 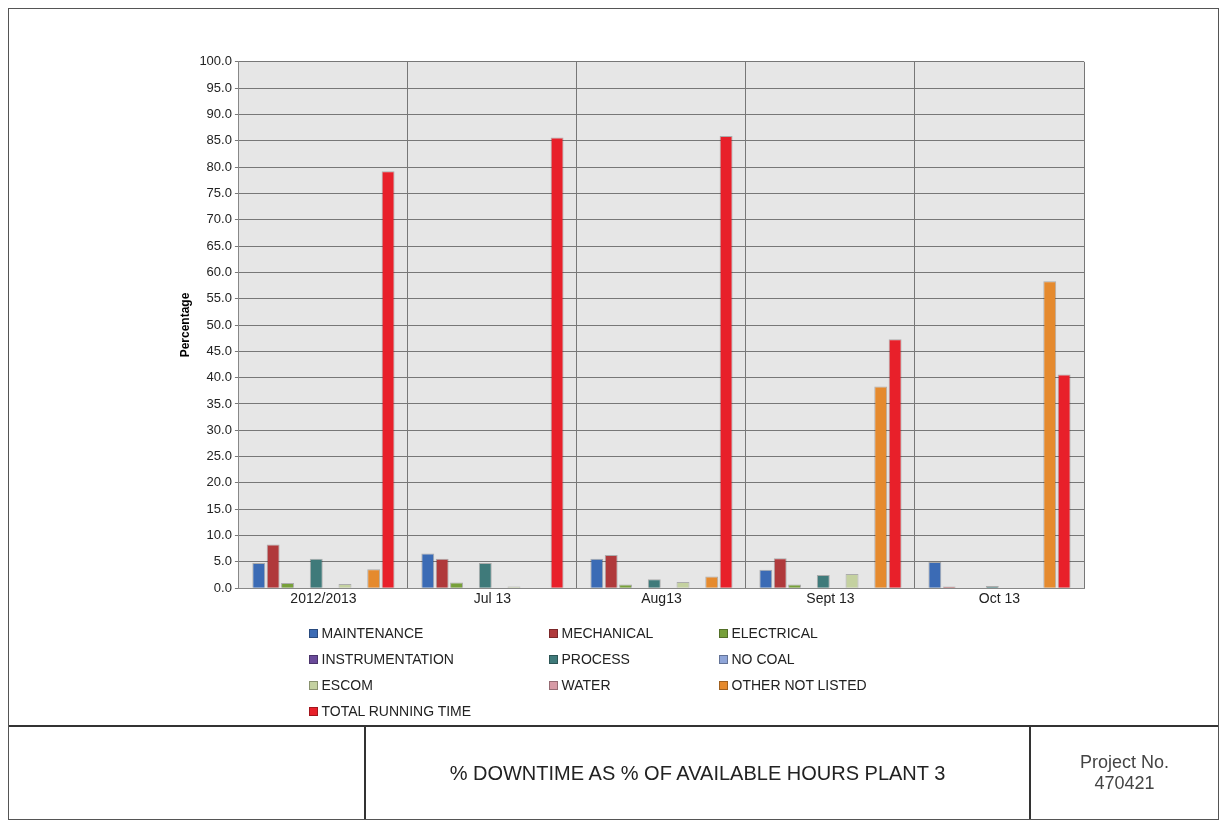 I want to click on y-tick-label: 20.0, so click(x=219, y=482).